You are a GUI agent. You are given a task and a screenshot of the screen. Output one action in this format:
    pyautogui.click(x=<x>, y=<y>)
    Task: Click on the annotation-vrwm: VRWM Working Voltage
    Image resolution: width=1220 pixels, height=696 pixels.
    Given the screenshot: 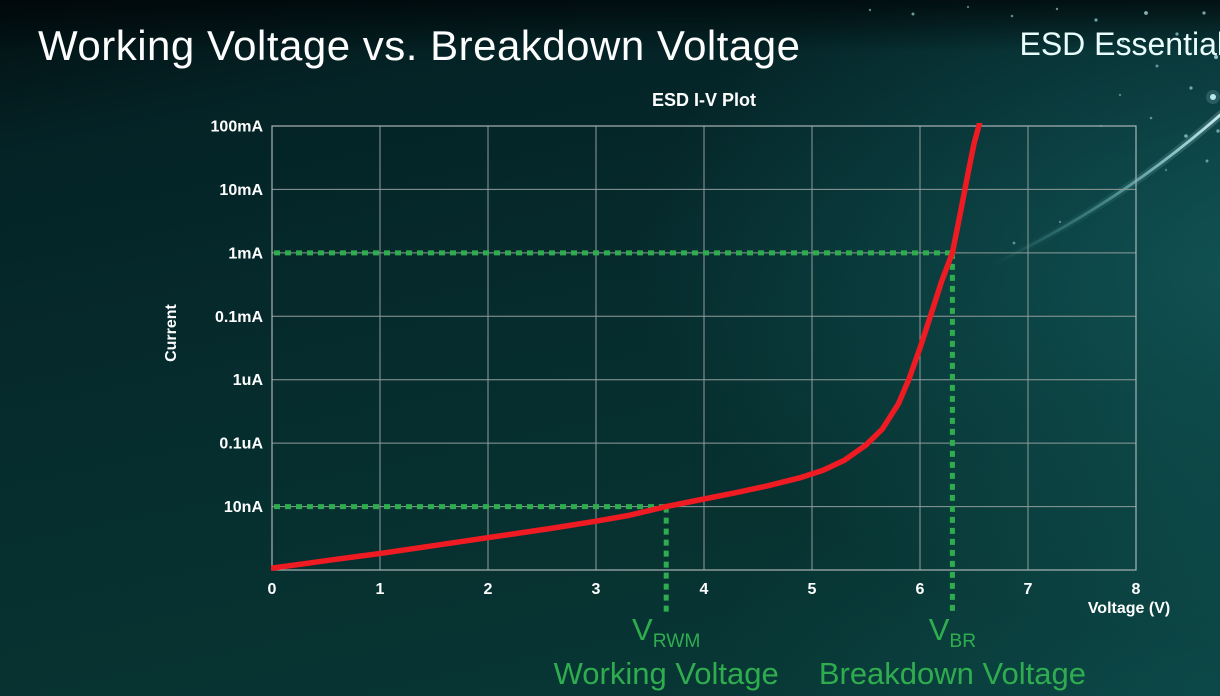 What is the action you would take?
    pyautogui.click(x=666, y=652)
    